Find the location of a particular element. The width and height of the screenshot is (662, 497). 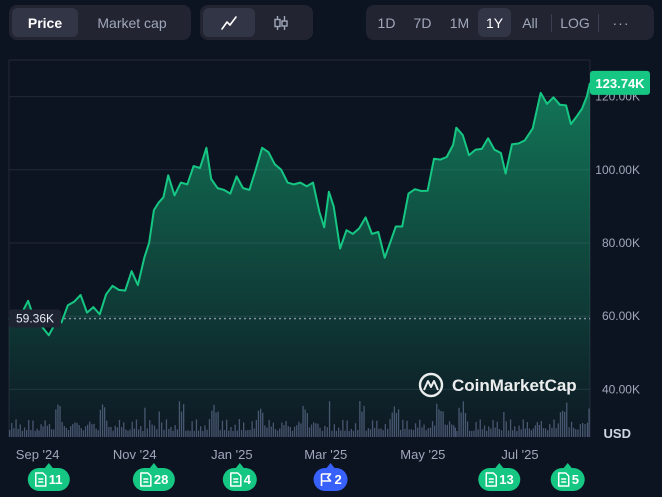

range-1d-button: 1D is located at coordinates (386, 22).